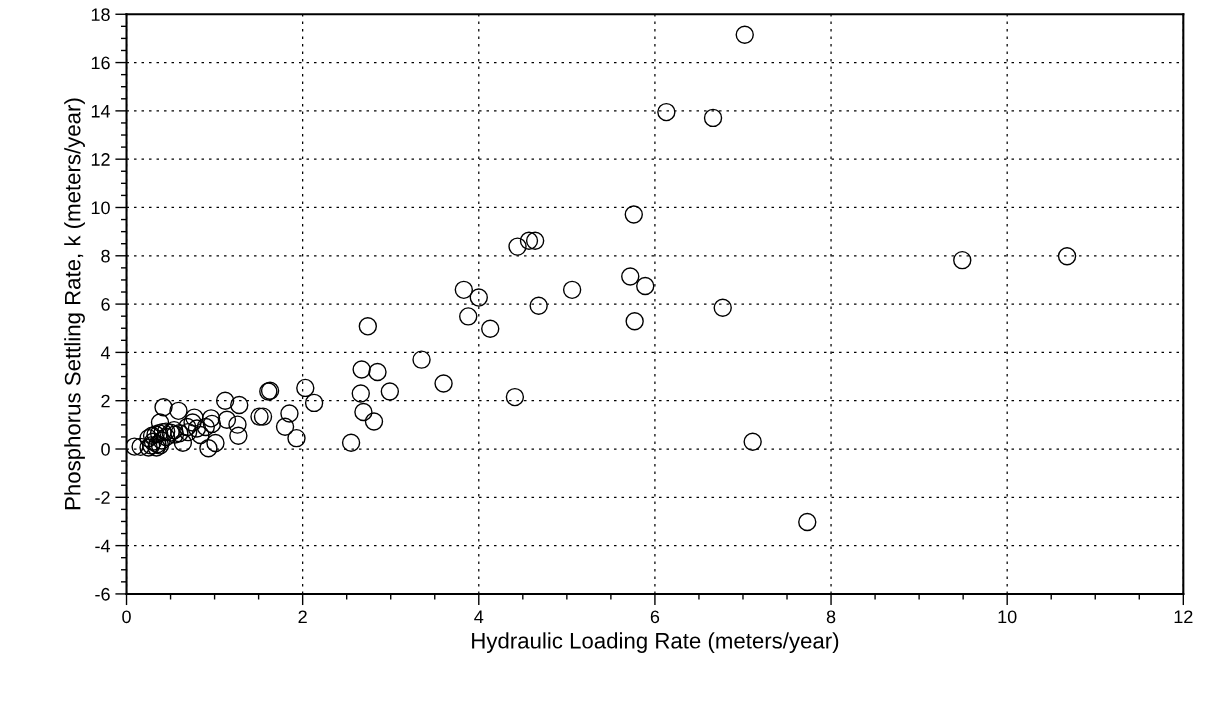 This screenshot has height=713, width=1205. Describe the element at coordinates (100, 159) in the screenshot. I see `y-tick-label: 12` at that location.